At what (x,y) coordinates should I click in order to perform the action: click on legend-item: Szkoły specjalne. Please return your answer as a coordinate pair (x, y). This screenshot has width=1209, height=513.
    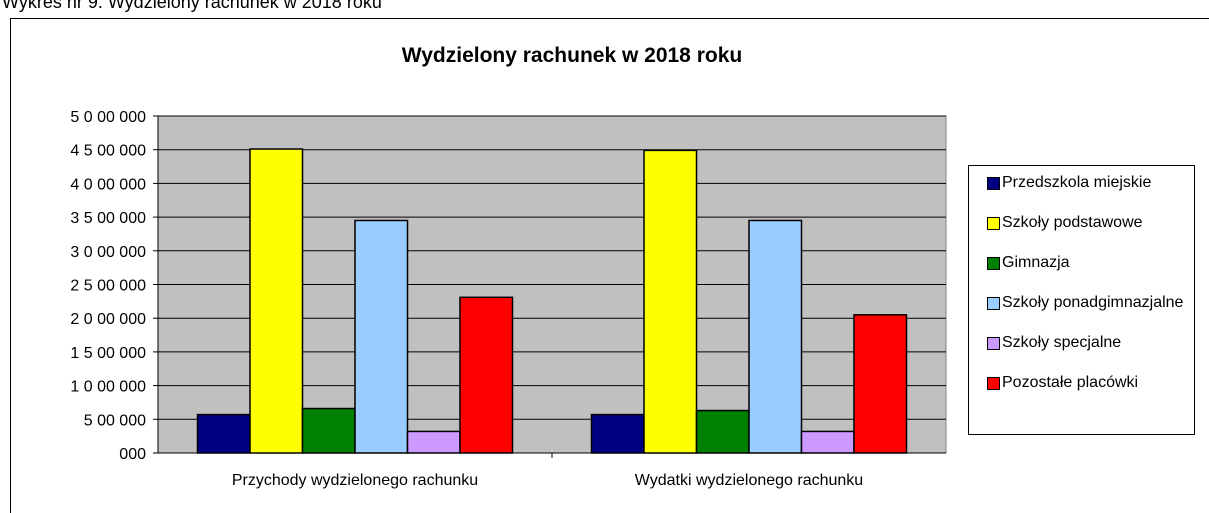
    Looking at the image, I should click on (1087, 354).